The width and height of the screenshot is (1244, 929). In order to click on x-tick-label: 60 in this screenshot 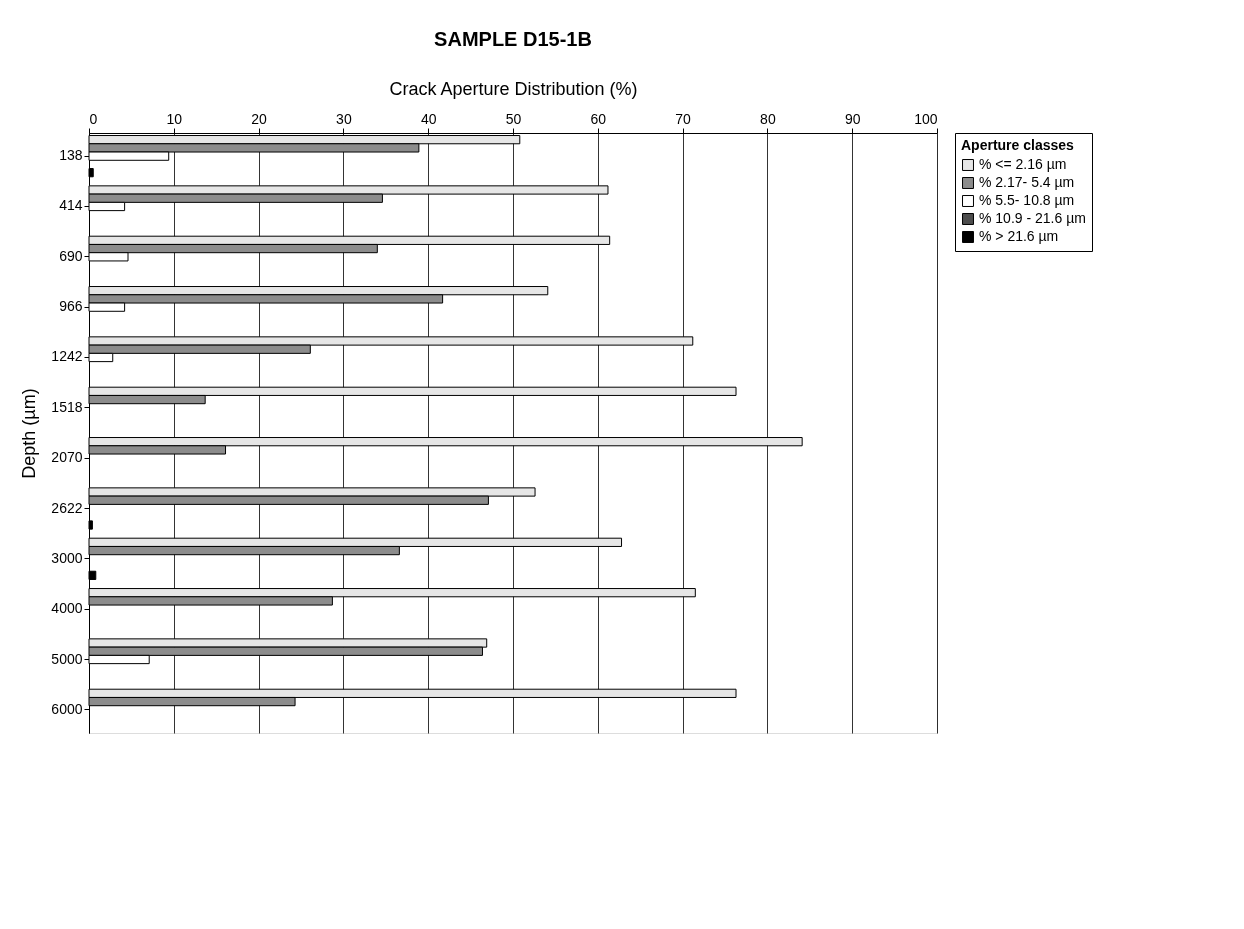, I will do `click(598, 118)`.